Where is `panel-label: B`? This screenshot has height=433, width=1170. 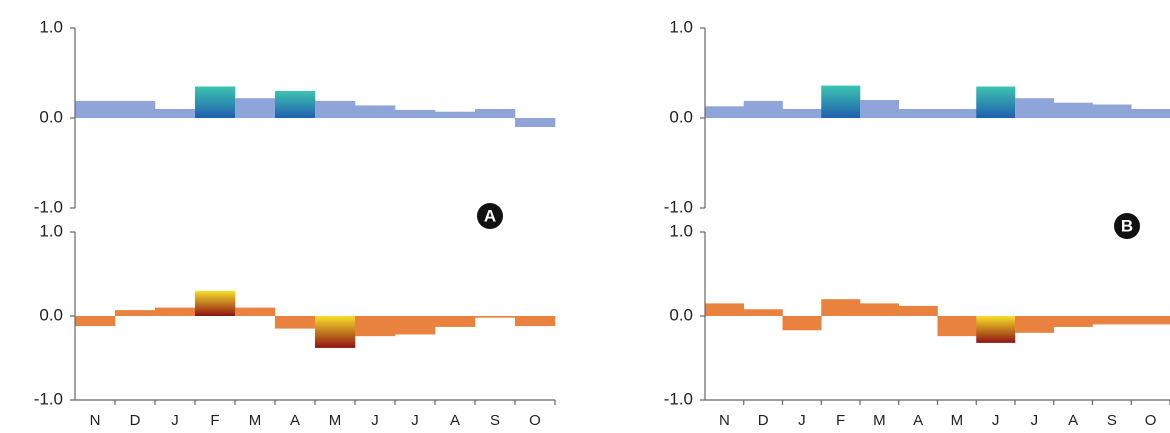
panel-label: B is located at coordinates (1127, 225).